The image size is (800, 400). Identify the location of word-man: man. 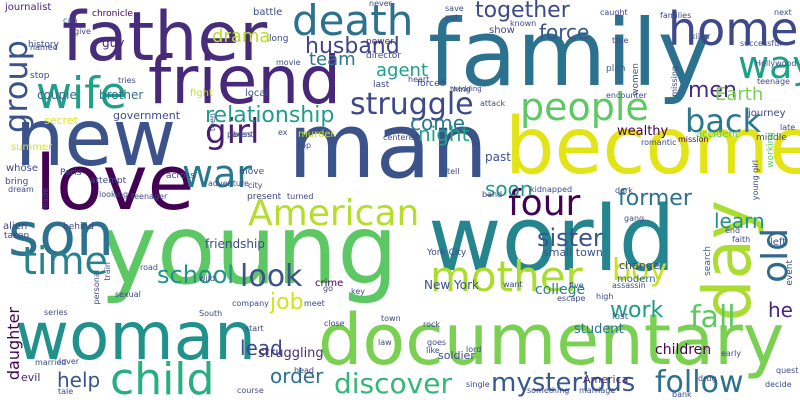
(388, 146).